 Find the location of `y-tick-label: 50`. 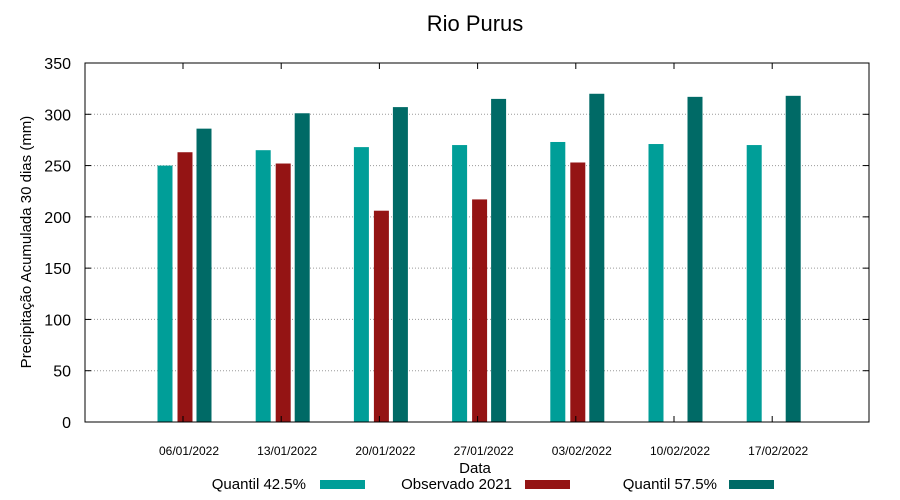

y-tick-label: 50 is located at coordinates (62, 372).